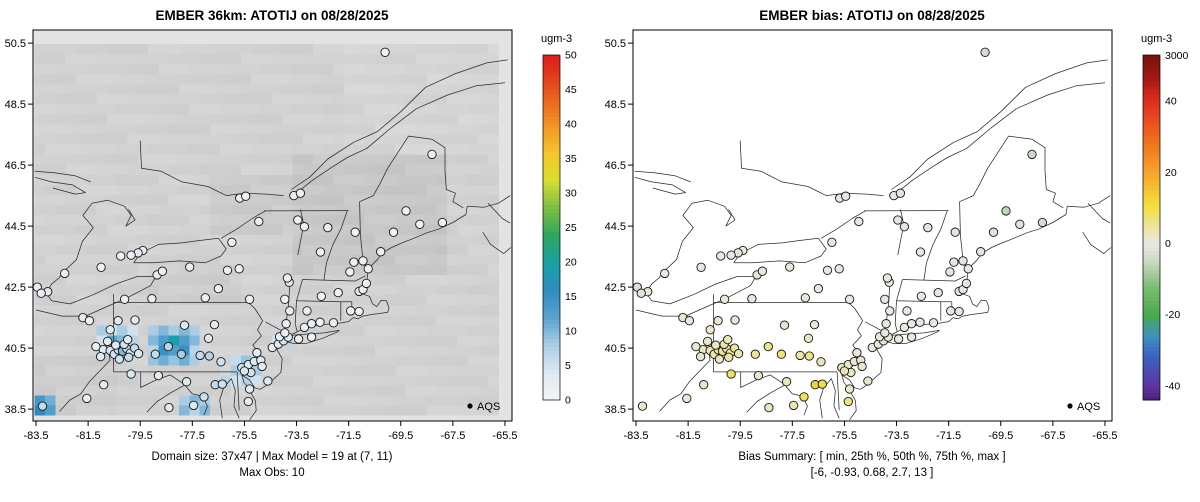 The height and width of the screenshot is (502, 1200). What do you see at coordinates (140, 436) in the screenshot?
I see `x-axis-tick-label: -79.5` at bounding box center [140, 436].